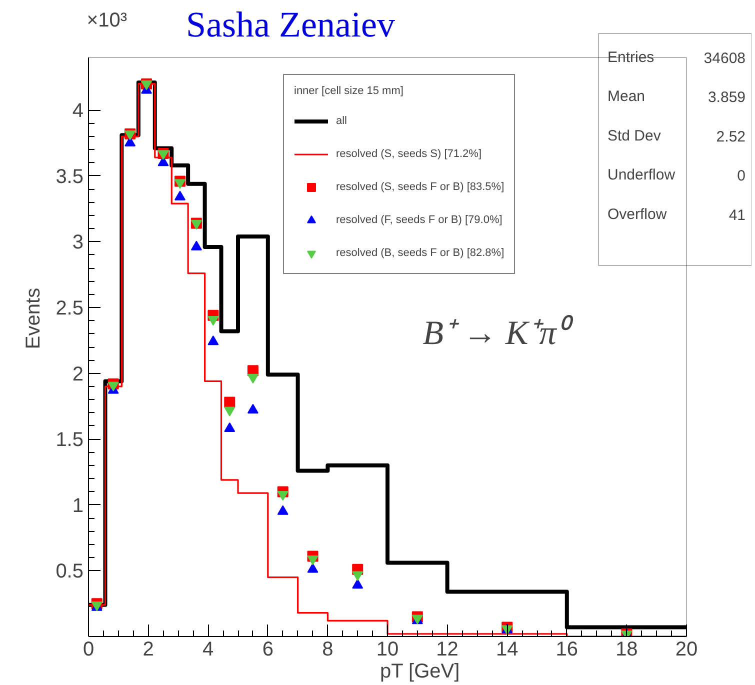 This screenshot has height=685, width=755. I want to click on x-tick-label: 0, so click(88, 649).